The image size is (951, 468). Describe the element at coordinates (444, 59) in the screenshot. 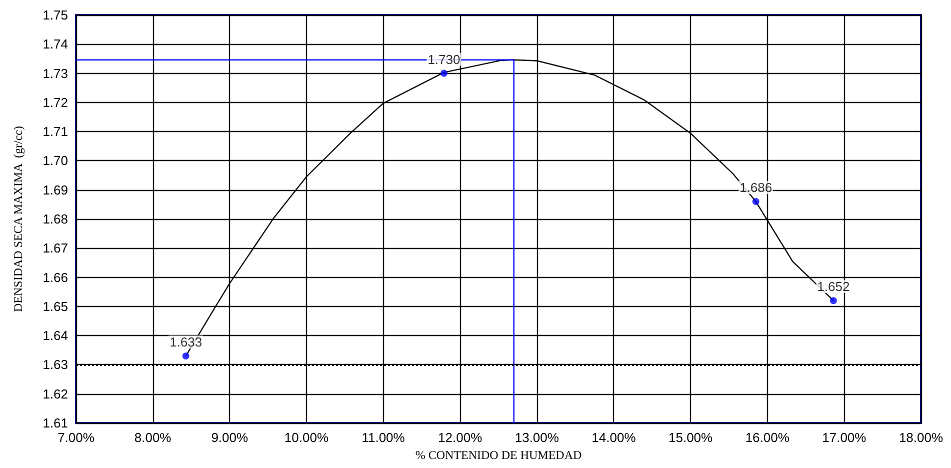

I see `data-label: 1.730` at that location.